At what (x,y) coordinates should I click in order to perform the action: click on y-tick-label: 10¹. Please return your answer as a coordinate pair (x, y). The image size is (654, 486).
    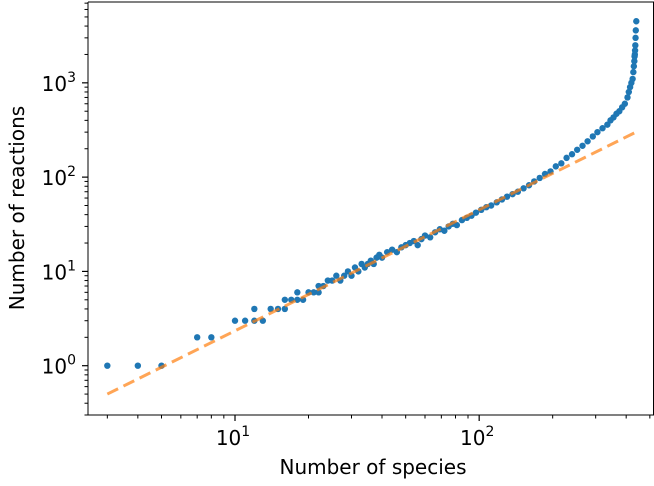
    Looking at the image, I should click on (59, 271).